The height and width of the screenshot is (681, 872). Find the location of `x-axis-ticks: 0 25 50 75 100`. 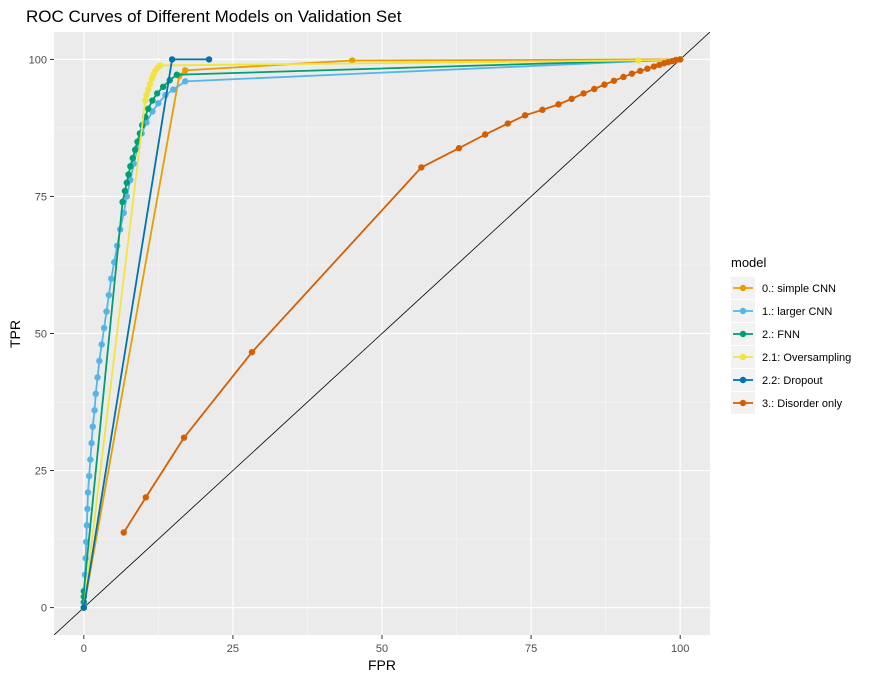

x-axis-ticks: 0 25 50 75 100 is located at coordinates (385, 645).